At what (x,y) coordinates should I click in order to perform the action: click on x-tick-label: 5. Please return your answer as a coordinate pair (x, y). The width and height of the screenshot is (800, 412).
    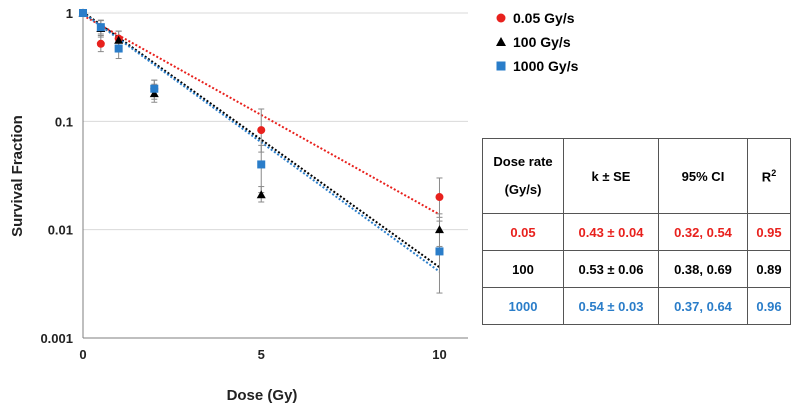
    Looking at the image, I should click on (261, 354).